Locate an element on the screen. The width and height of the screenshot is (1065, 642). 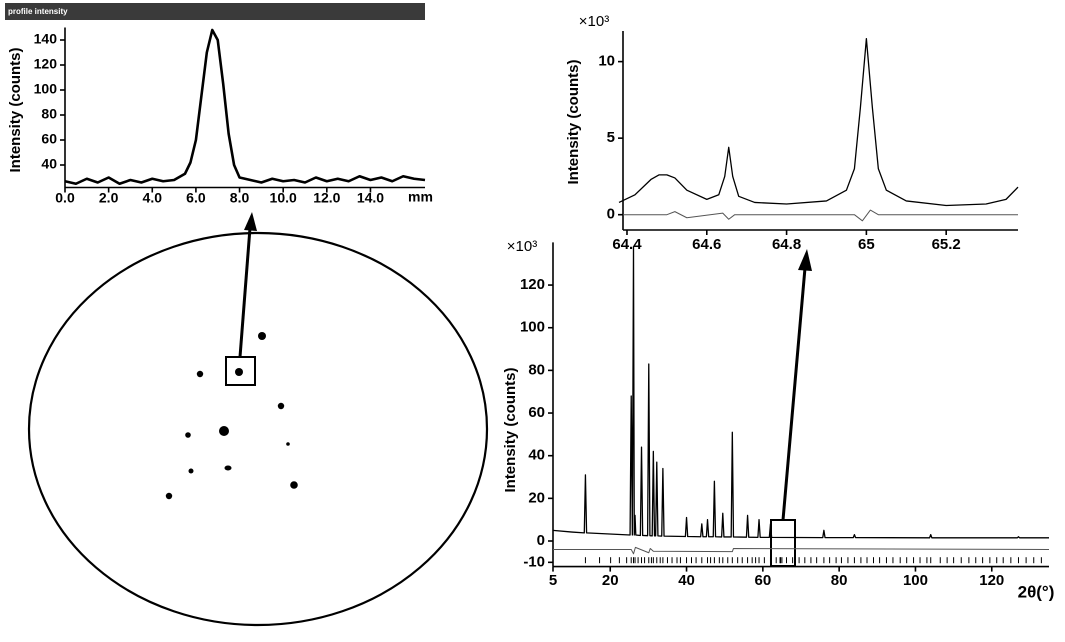
x-tick-label: 65 is located at coordinates (866, 244).